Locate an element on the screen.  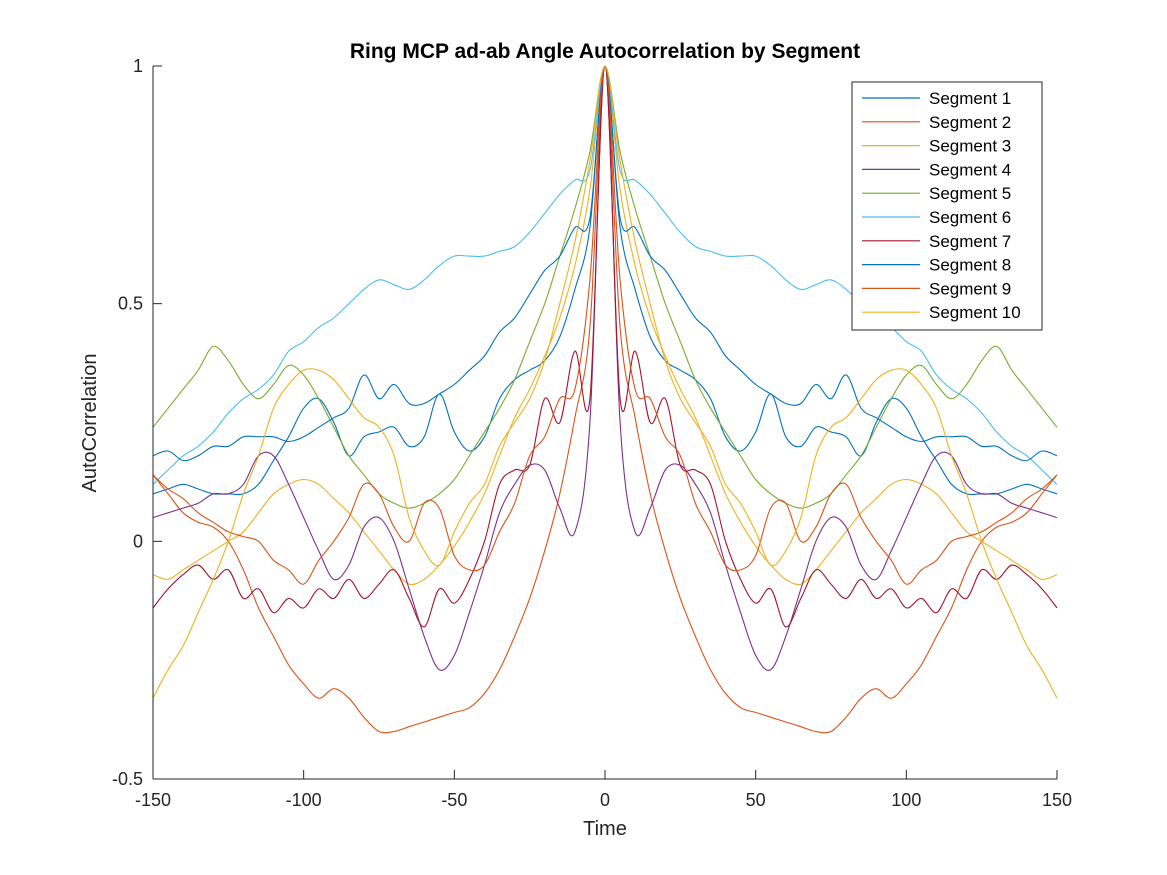
x-axis-label: Time is located at coordinates (605, 829).